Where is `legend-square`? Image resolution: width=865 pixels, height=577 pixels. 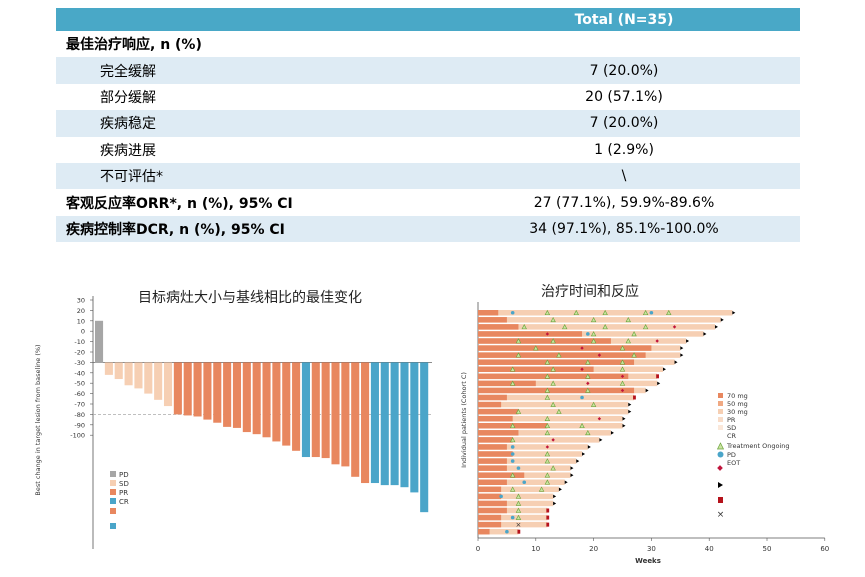
legend-square is located at coordinates (720, 500).